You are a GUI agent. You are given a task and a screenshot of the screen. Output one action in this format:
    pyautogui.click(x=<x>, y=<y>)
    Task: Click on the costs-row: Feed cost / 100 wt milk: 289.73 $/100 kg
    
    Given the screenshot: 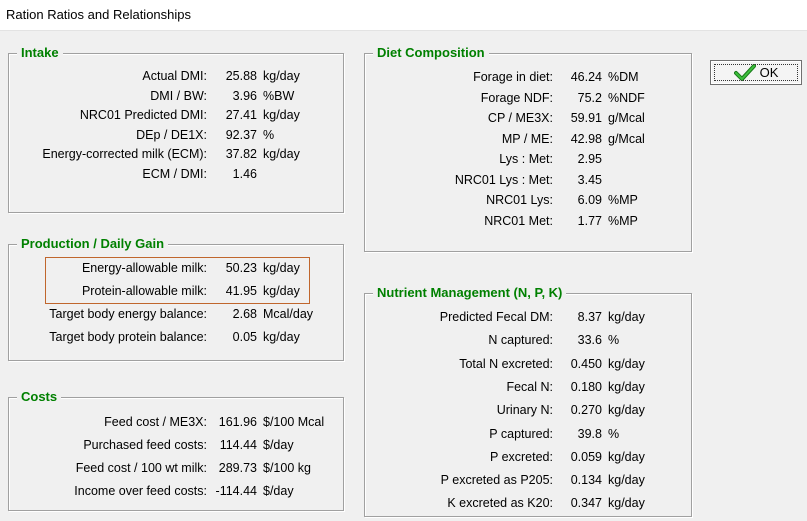 What is the action you would take?
    pyautogui.click(x=176, y=468)
    